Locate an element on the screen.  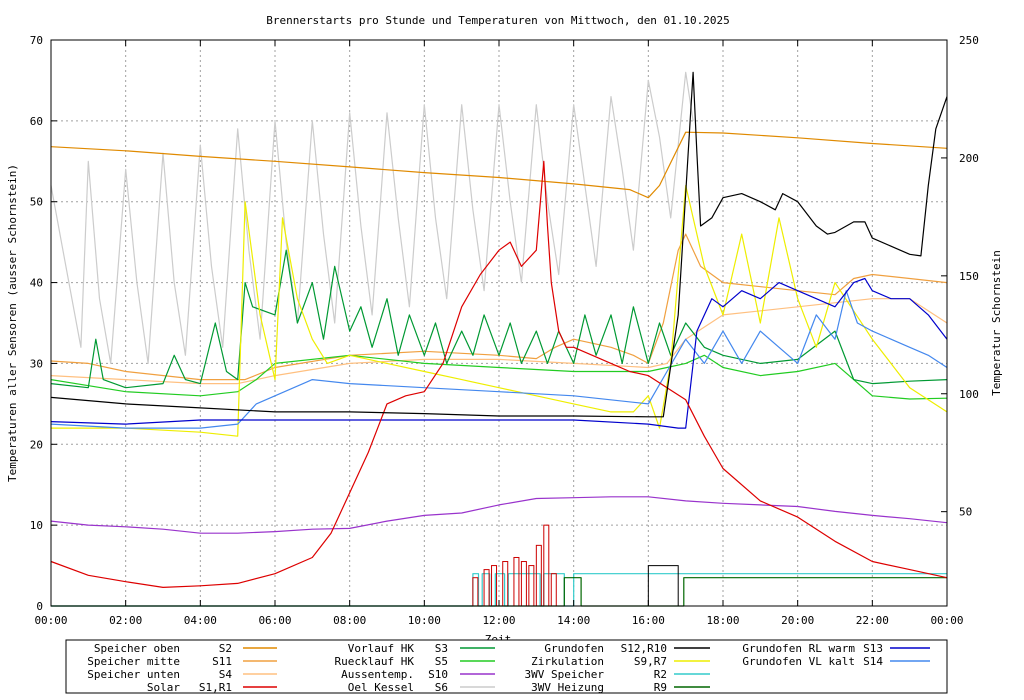
legend-label: Vorlauf HK is located at coordinates (381, 648).